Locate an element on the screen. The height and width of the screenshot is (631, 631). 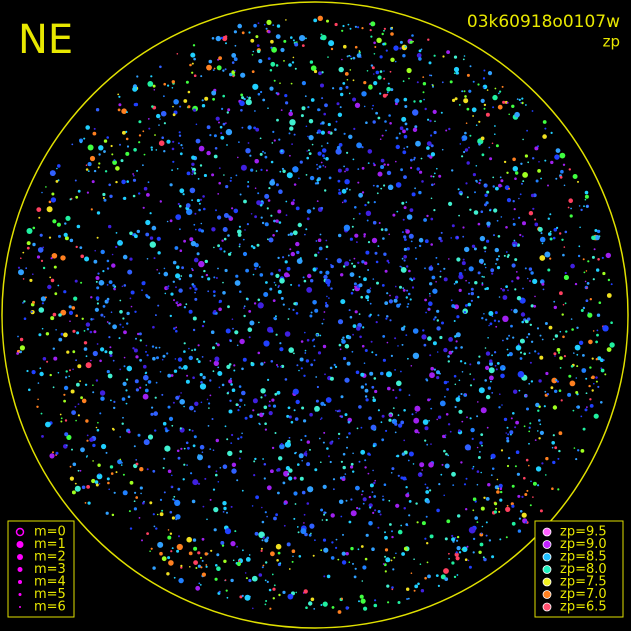
magnitude-symbol is located at coordinates (20, 544).